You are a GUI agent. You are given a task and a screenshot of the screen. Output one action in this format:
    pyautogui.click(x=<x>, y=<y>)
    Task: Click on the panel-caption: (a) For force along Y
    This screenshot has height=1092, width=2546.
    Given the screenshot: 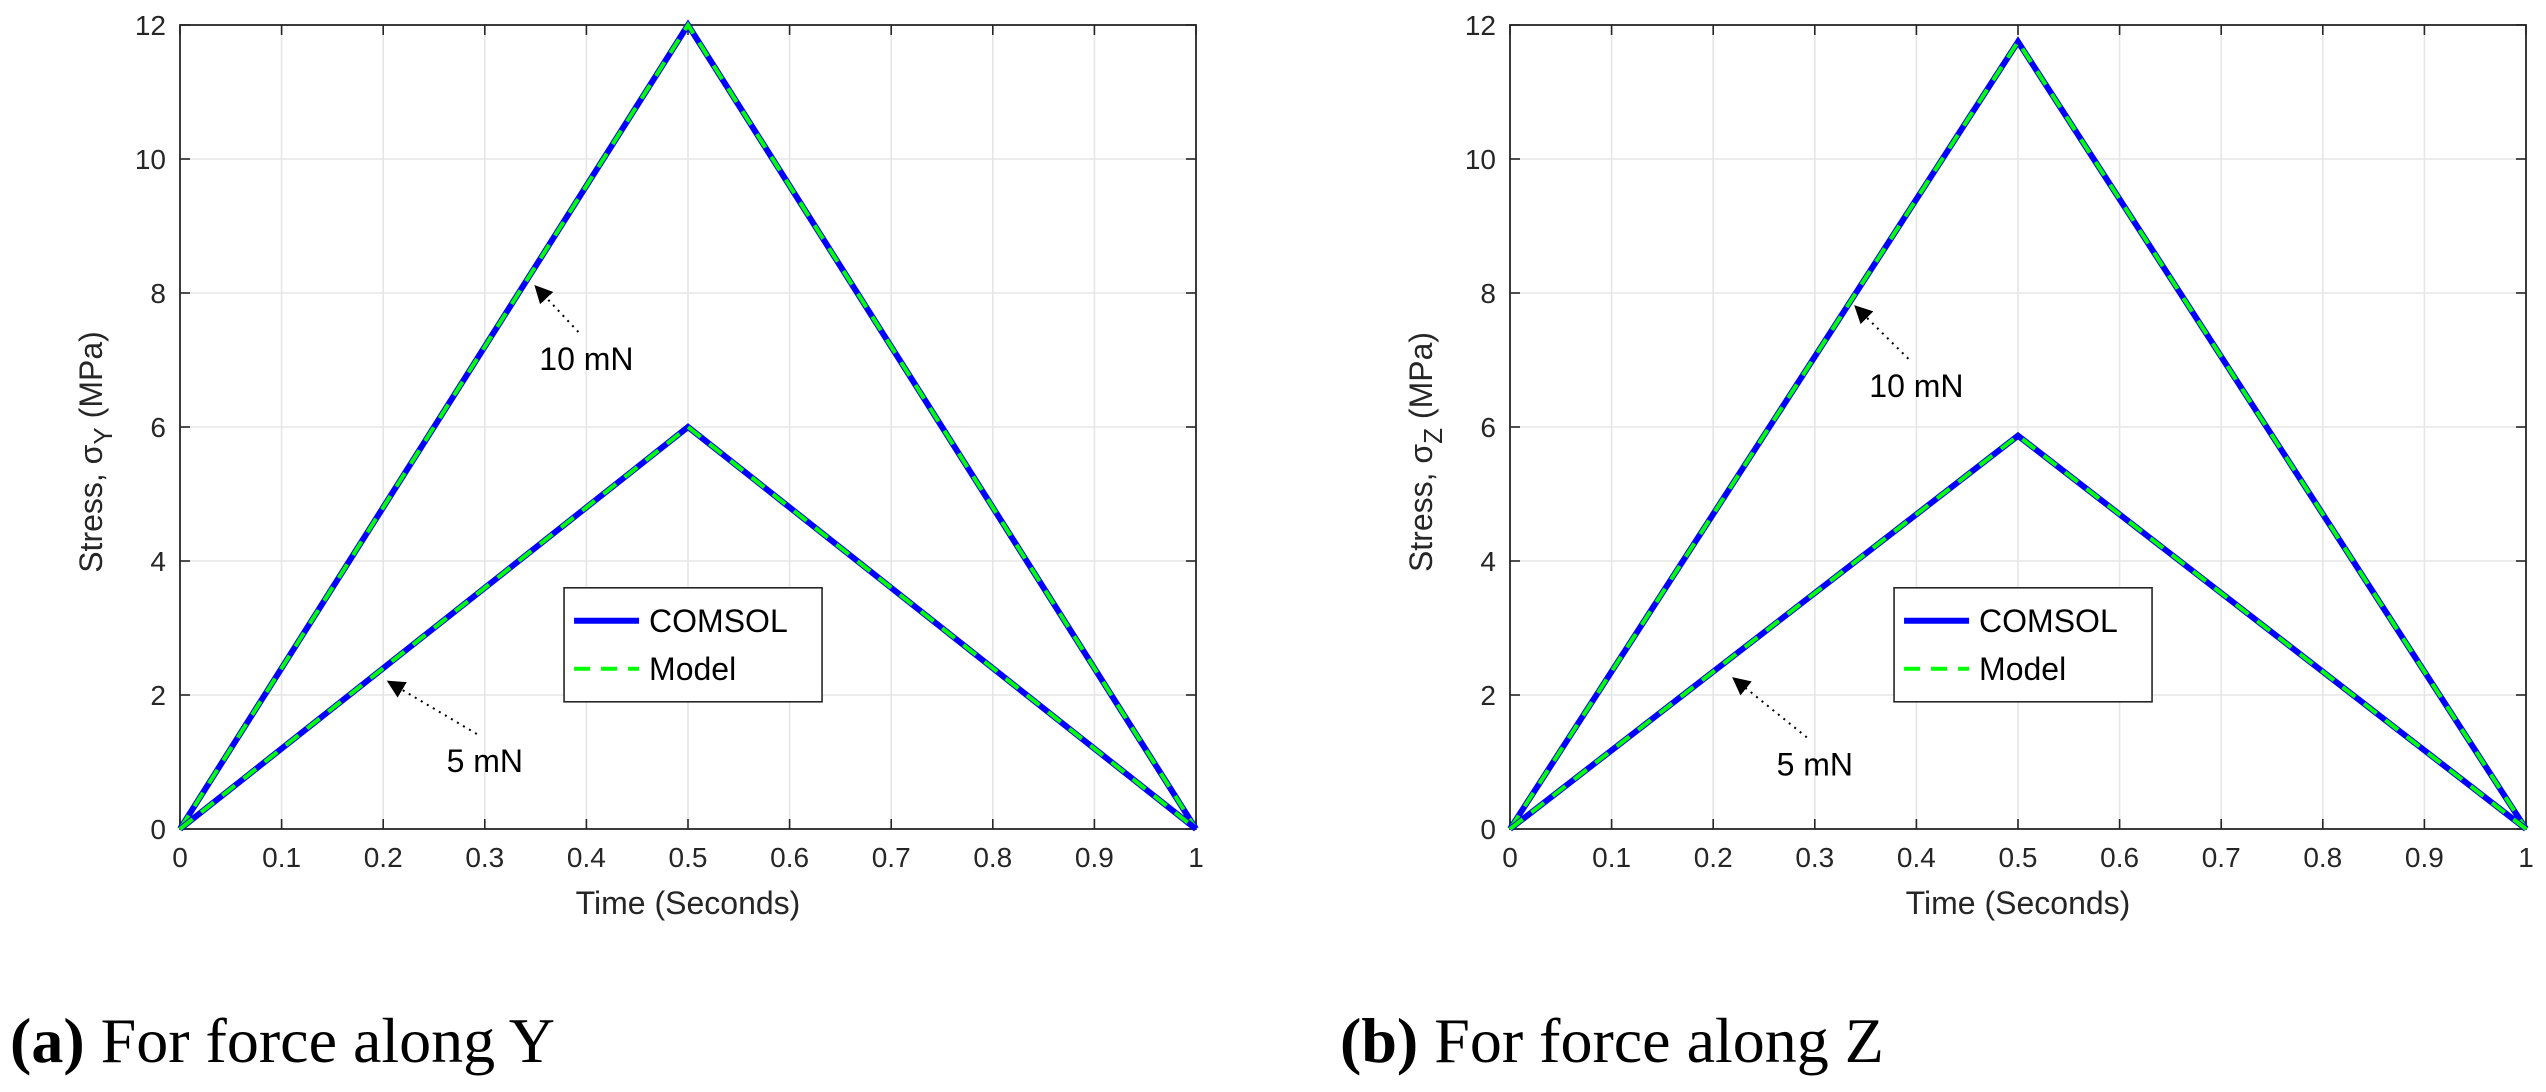 What is the action you would take?
    pyautogui.click(x=282, y=1040)
    